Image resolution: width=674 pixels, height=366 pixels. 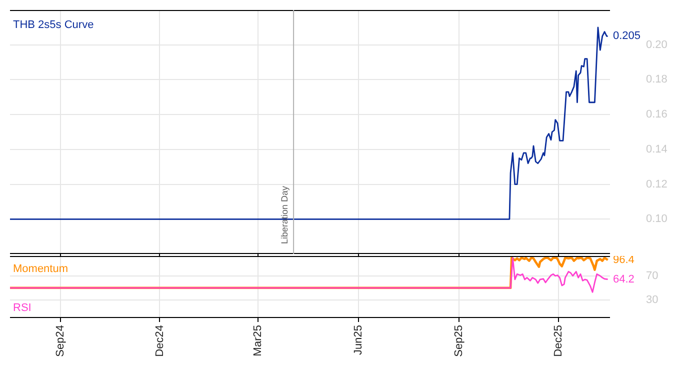 What do you see at coordinates (53, 25) in the screenshot?
I see `text: THB 2s5s Curve` at bounding box center [53, 25].